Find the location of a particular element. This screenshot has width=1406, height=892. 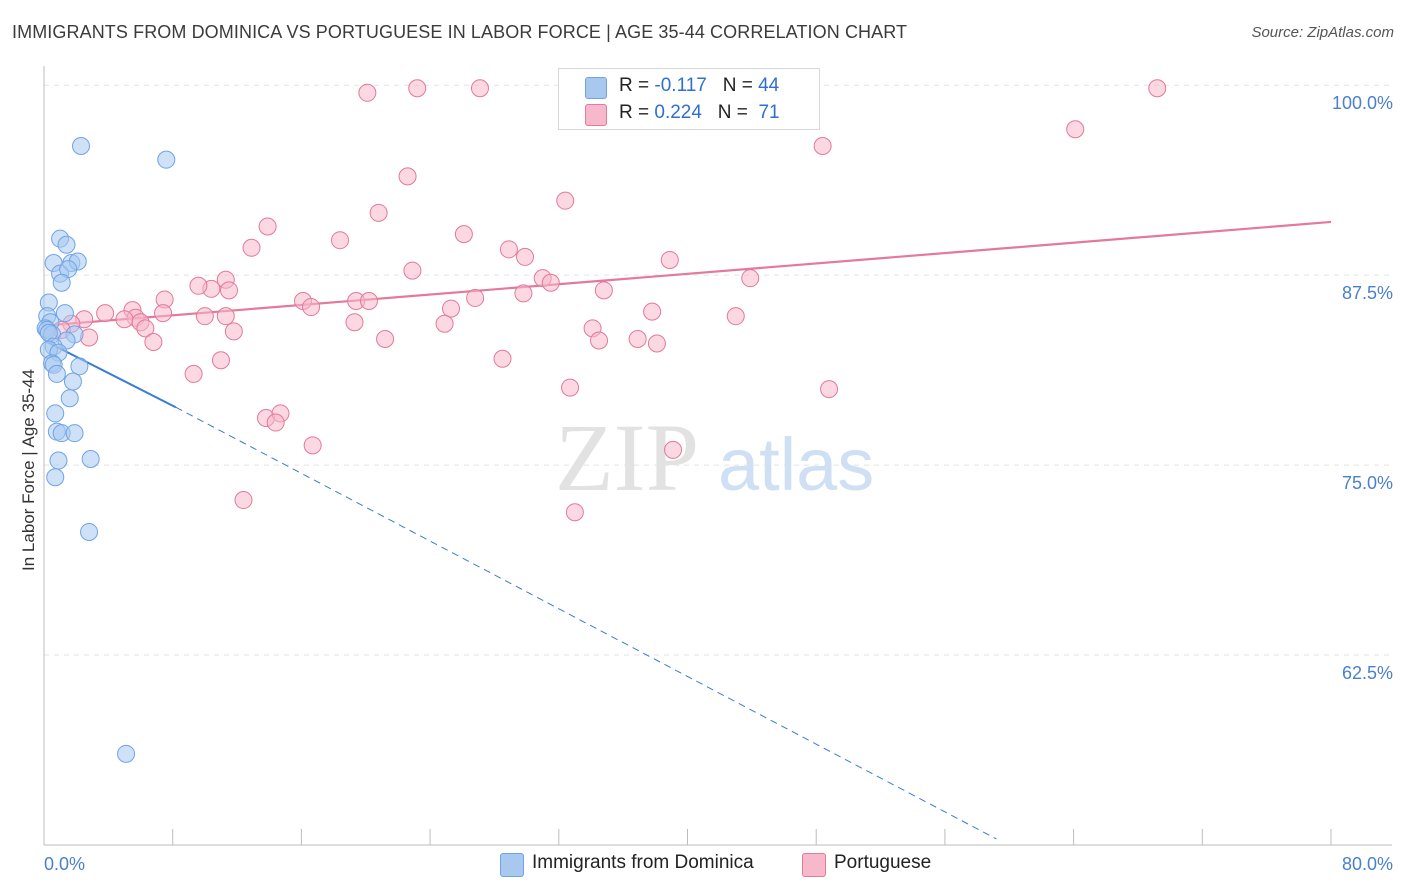

x-tick-label: 0.0% is located at coordinates (64, 864).